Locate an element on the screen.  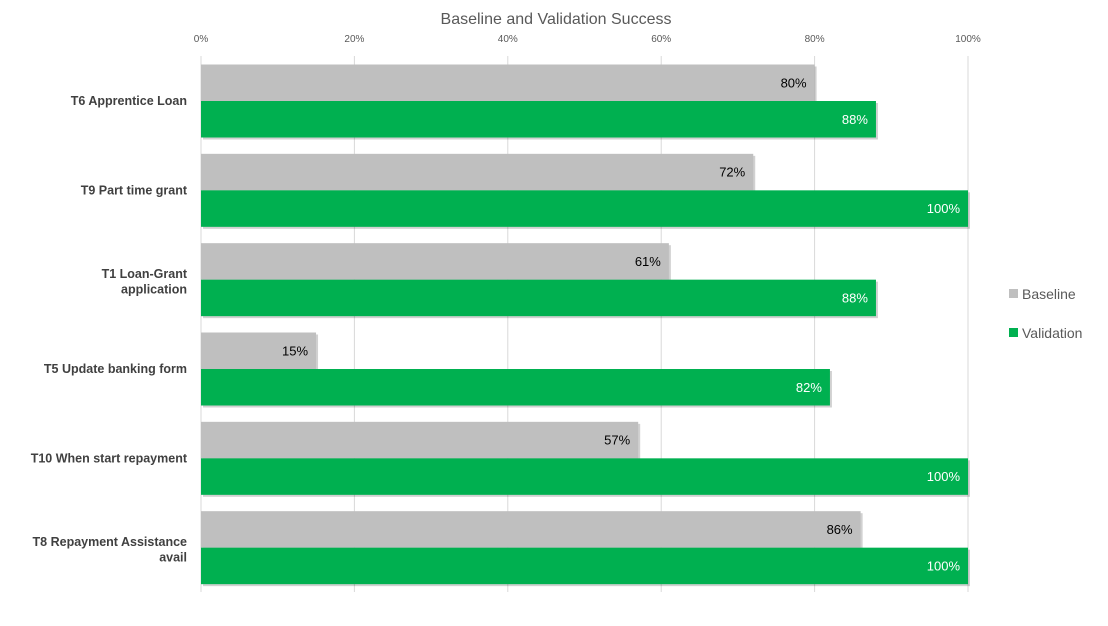
x-tick-label: 40% is located at coordinates (508, 39).